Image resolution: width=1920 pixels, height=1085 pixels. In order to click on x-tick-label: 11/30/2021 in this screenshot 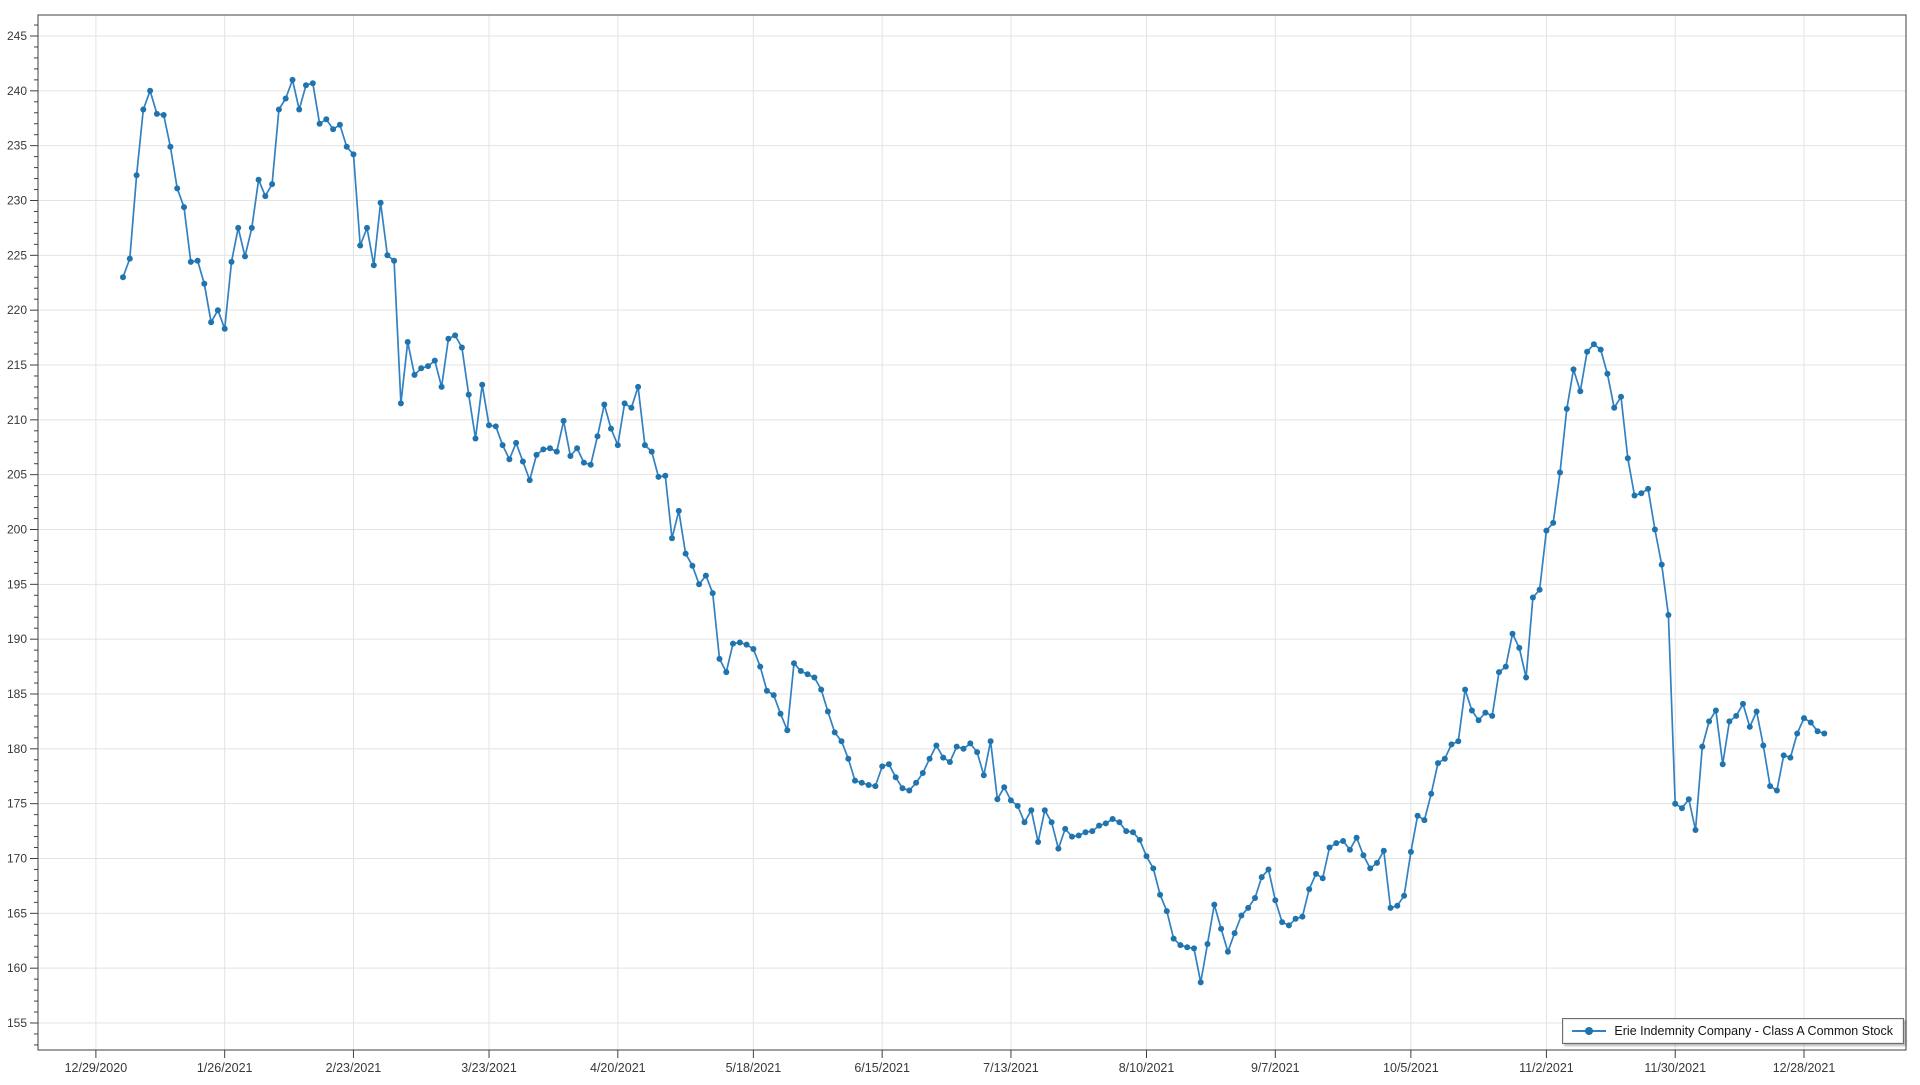, I will do `click(1675, 1068)`.